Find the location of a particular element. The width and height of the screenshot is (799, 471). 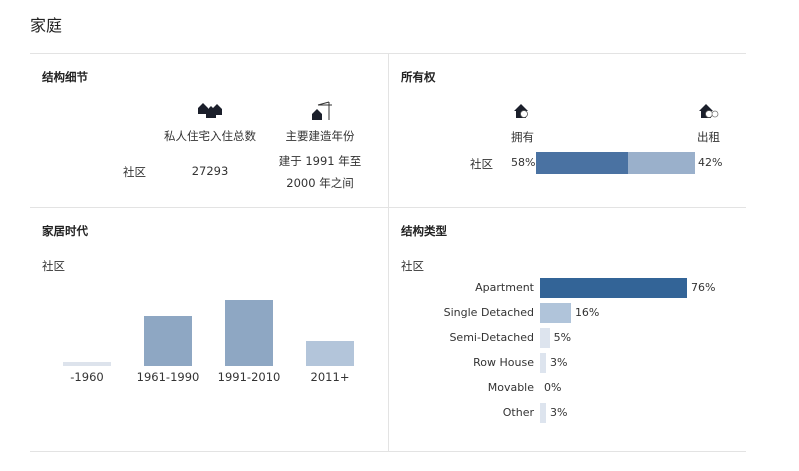

type-value-label: 76% is located at coordinates (703, 287).